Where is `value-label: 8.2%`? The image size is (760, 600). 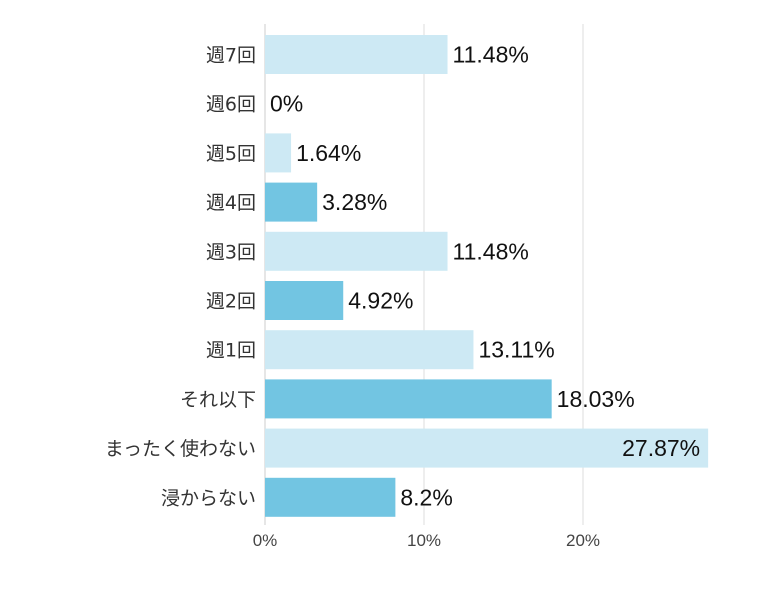
value-label: 8.2% is located at coordinates (426, 497).